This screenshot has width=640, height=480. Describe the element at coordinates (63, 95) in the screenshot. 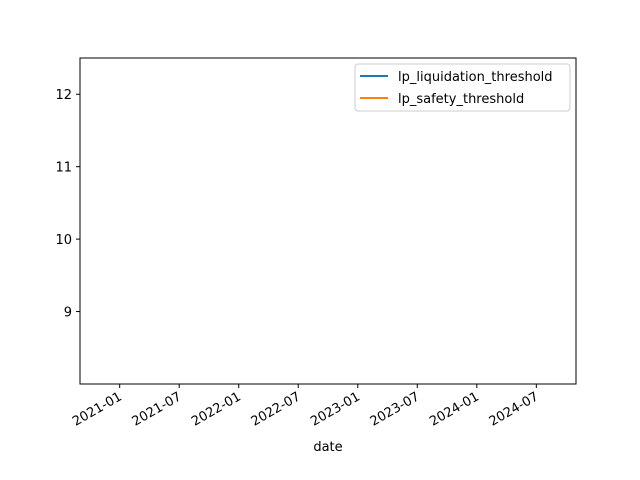

I see `y-tick-label: 12` at that location.